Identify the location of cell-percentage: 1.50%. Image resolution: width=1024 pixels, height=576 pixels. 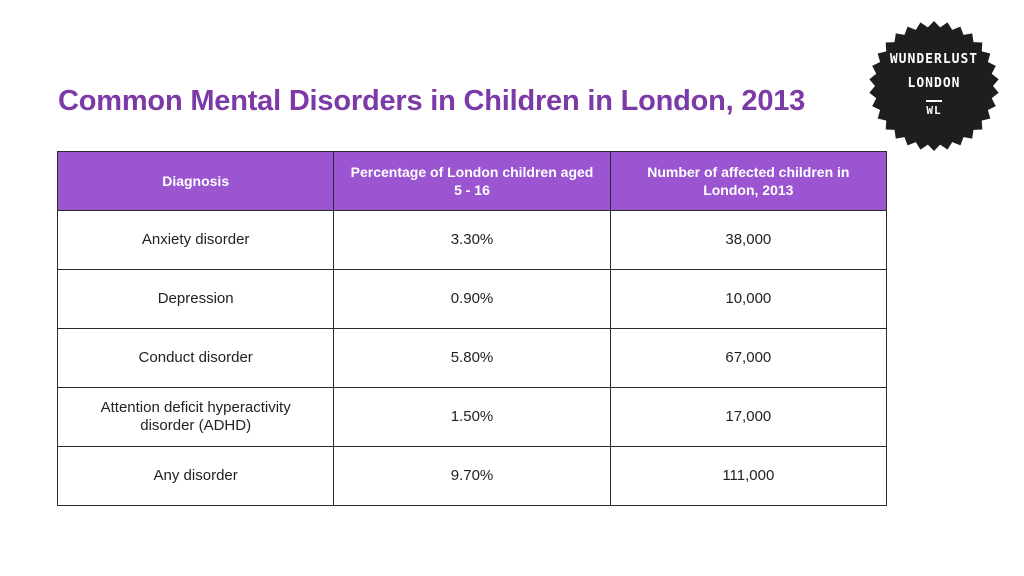
(472, 417).